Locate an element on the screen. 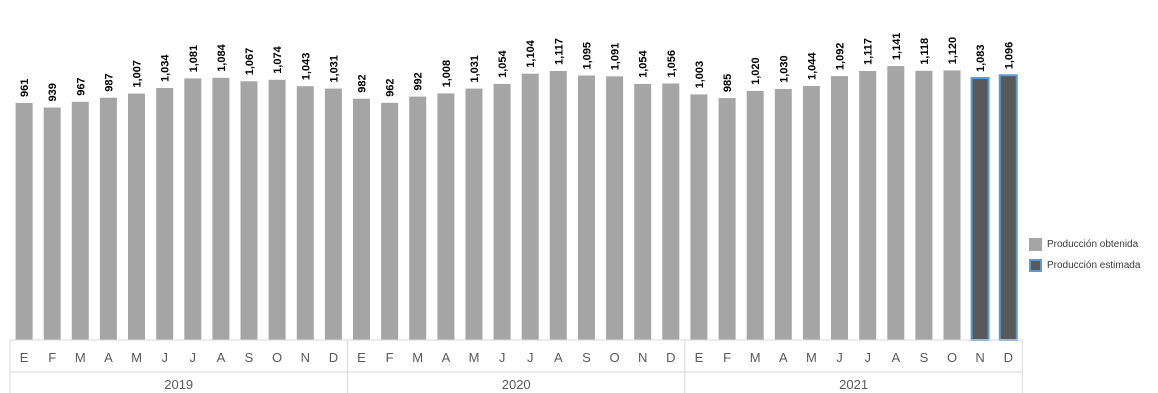 The image size is (1158, 393). legend: Producción obtenida Producción estimada is located at coordinates (1084, 255).